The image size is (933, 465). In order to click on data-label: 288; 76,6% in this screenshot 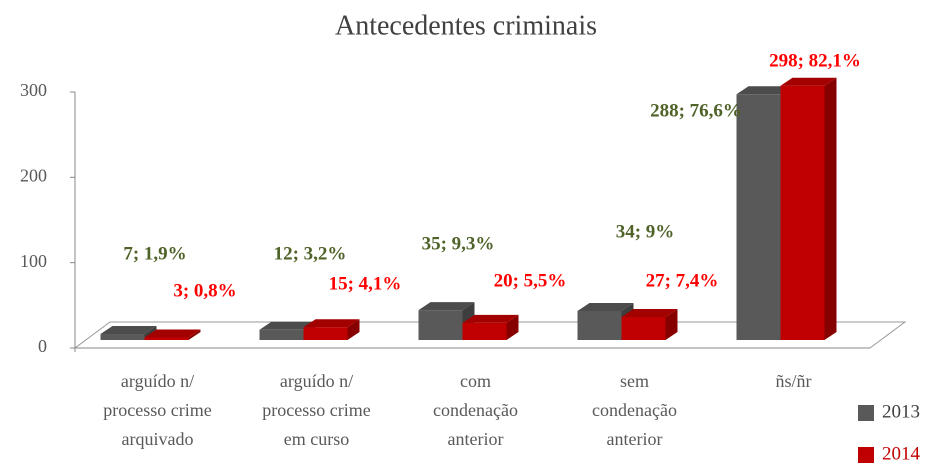, I will do `click(696, 110)`.